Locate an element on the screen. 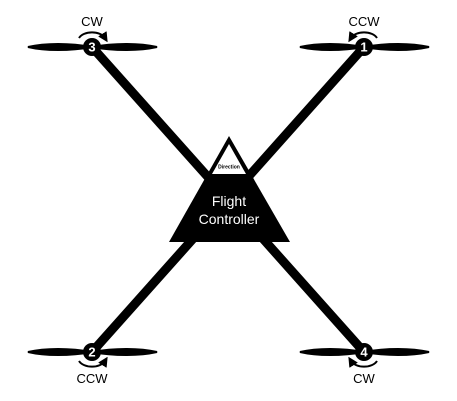 The height and width of the screenshot is (401, 457). motor-4: 4 CW is located at coordinates (364, 364).